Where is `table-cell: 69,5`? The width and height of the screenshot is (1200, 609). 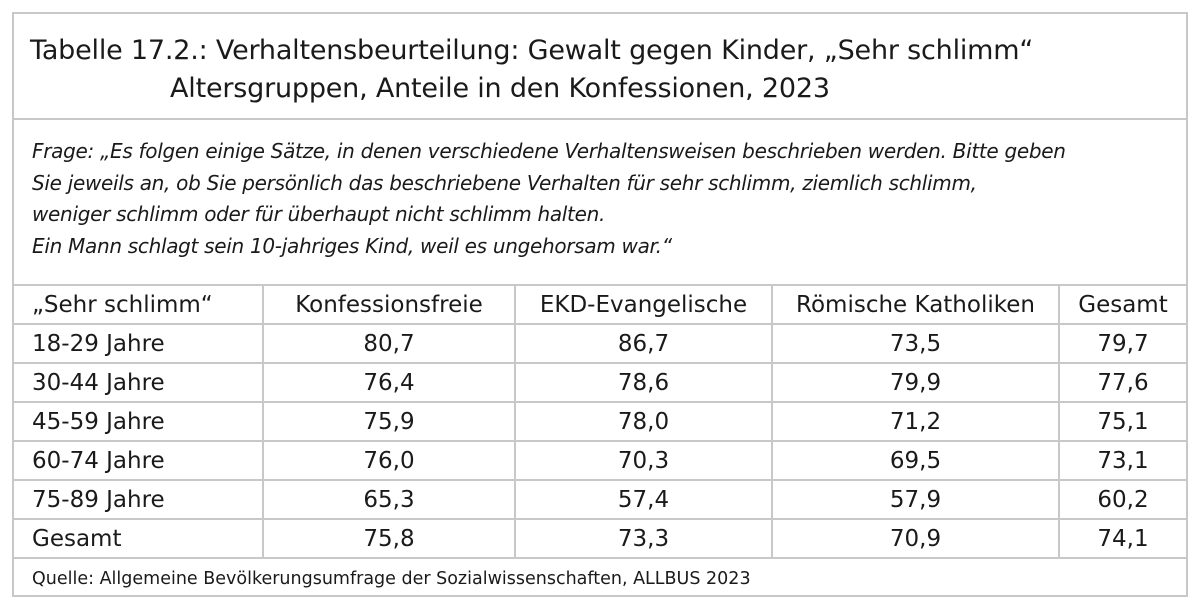 table-cell: 69,5 is located at coordinates (915, 460).